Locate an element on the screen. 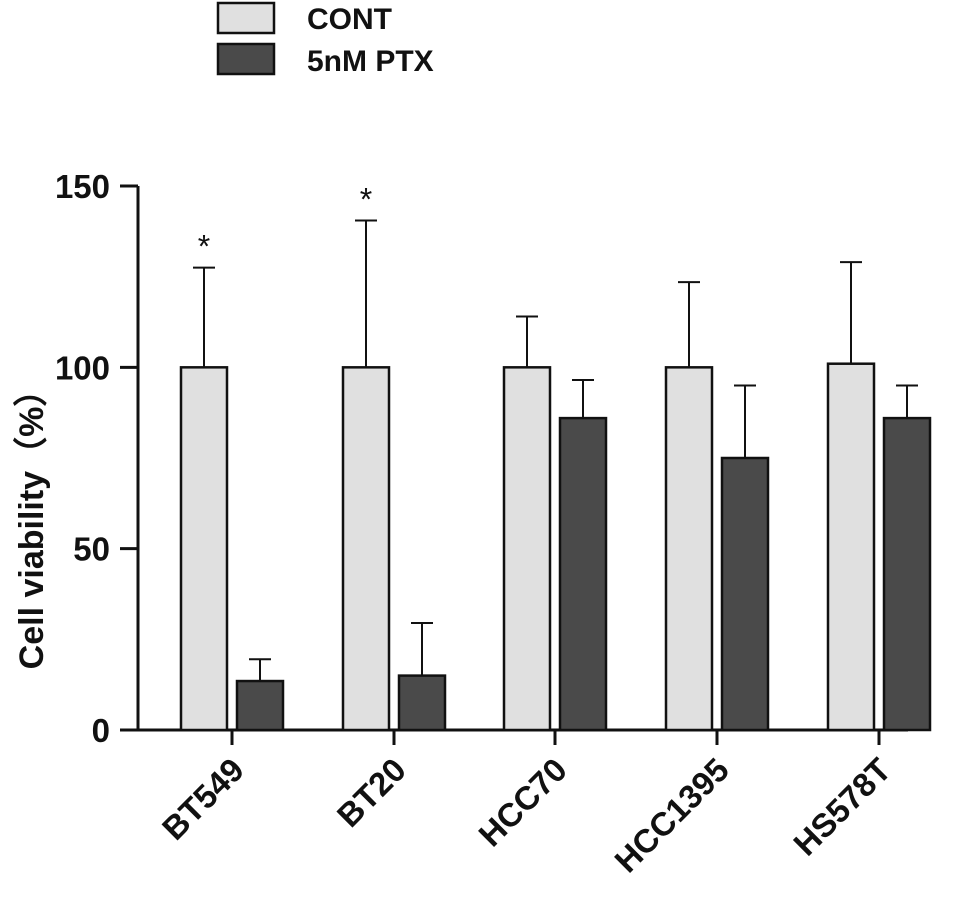 The height and width of the screenshot is (911, 968). y-axis-label: Cell viability（%） is located at coordinates (31, 521).